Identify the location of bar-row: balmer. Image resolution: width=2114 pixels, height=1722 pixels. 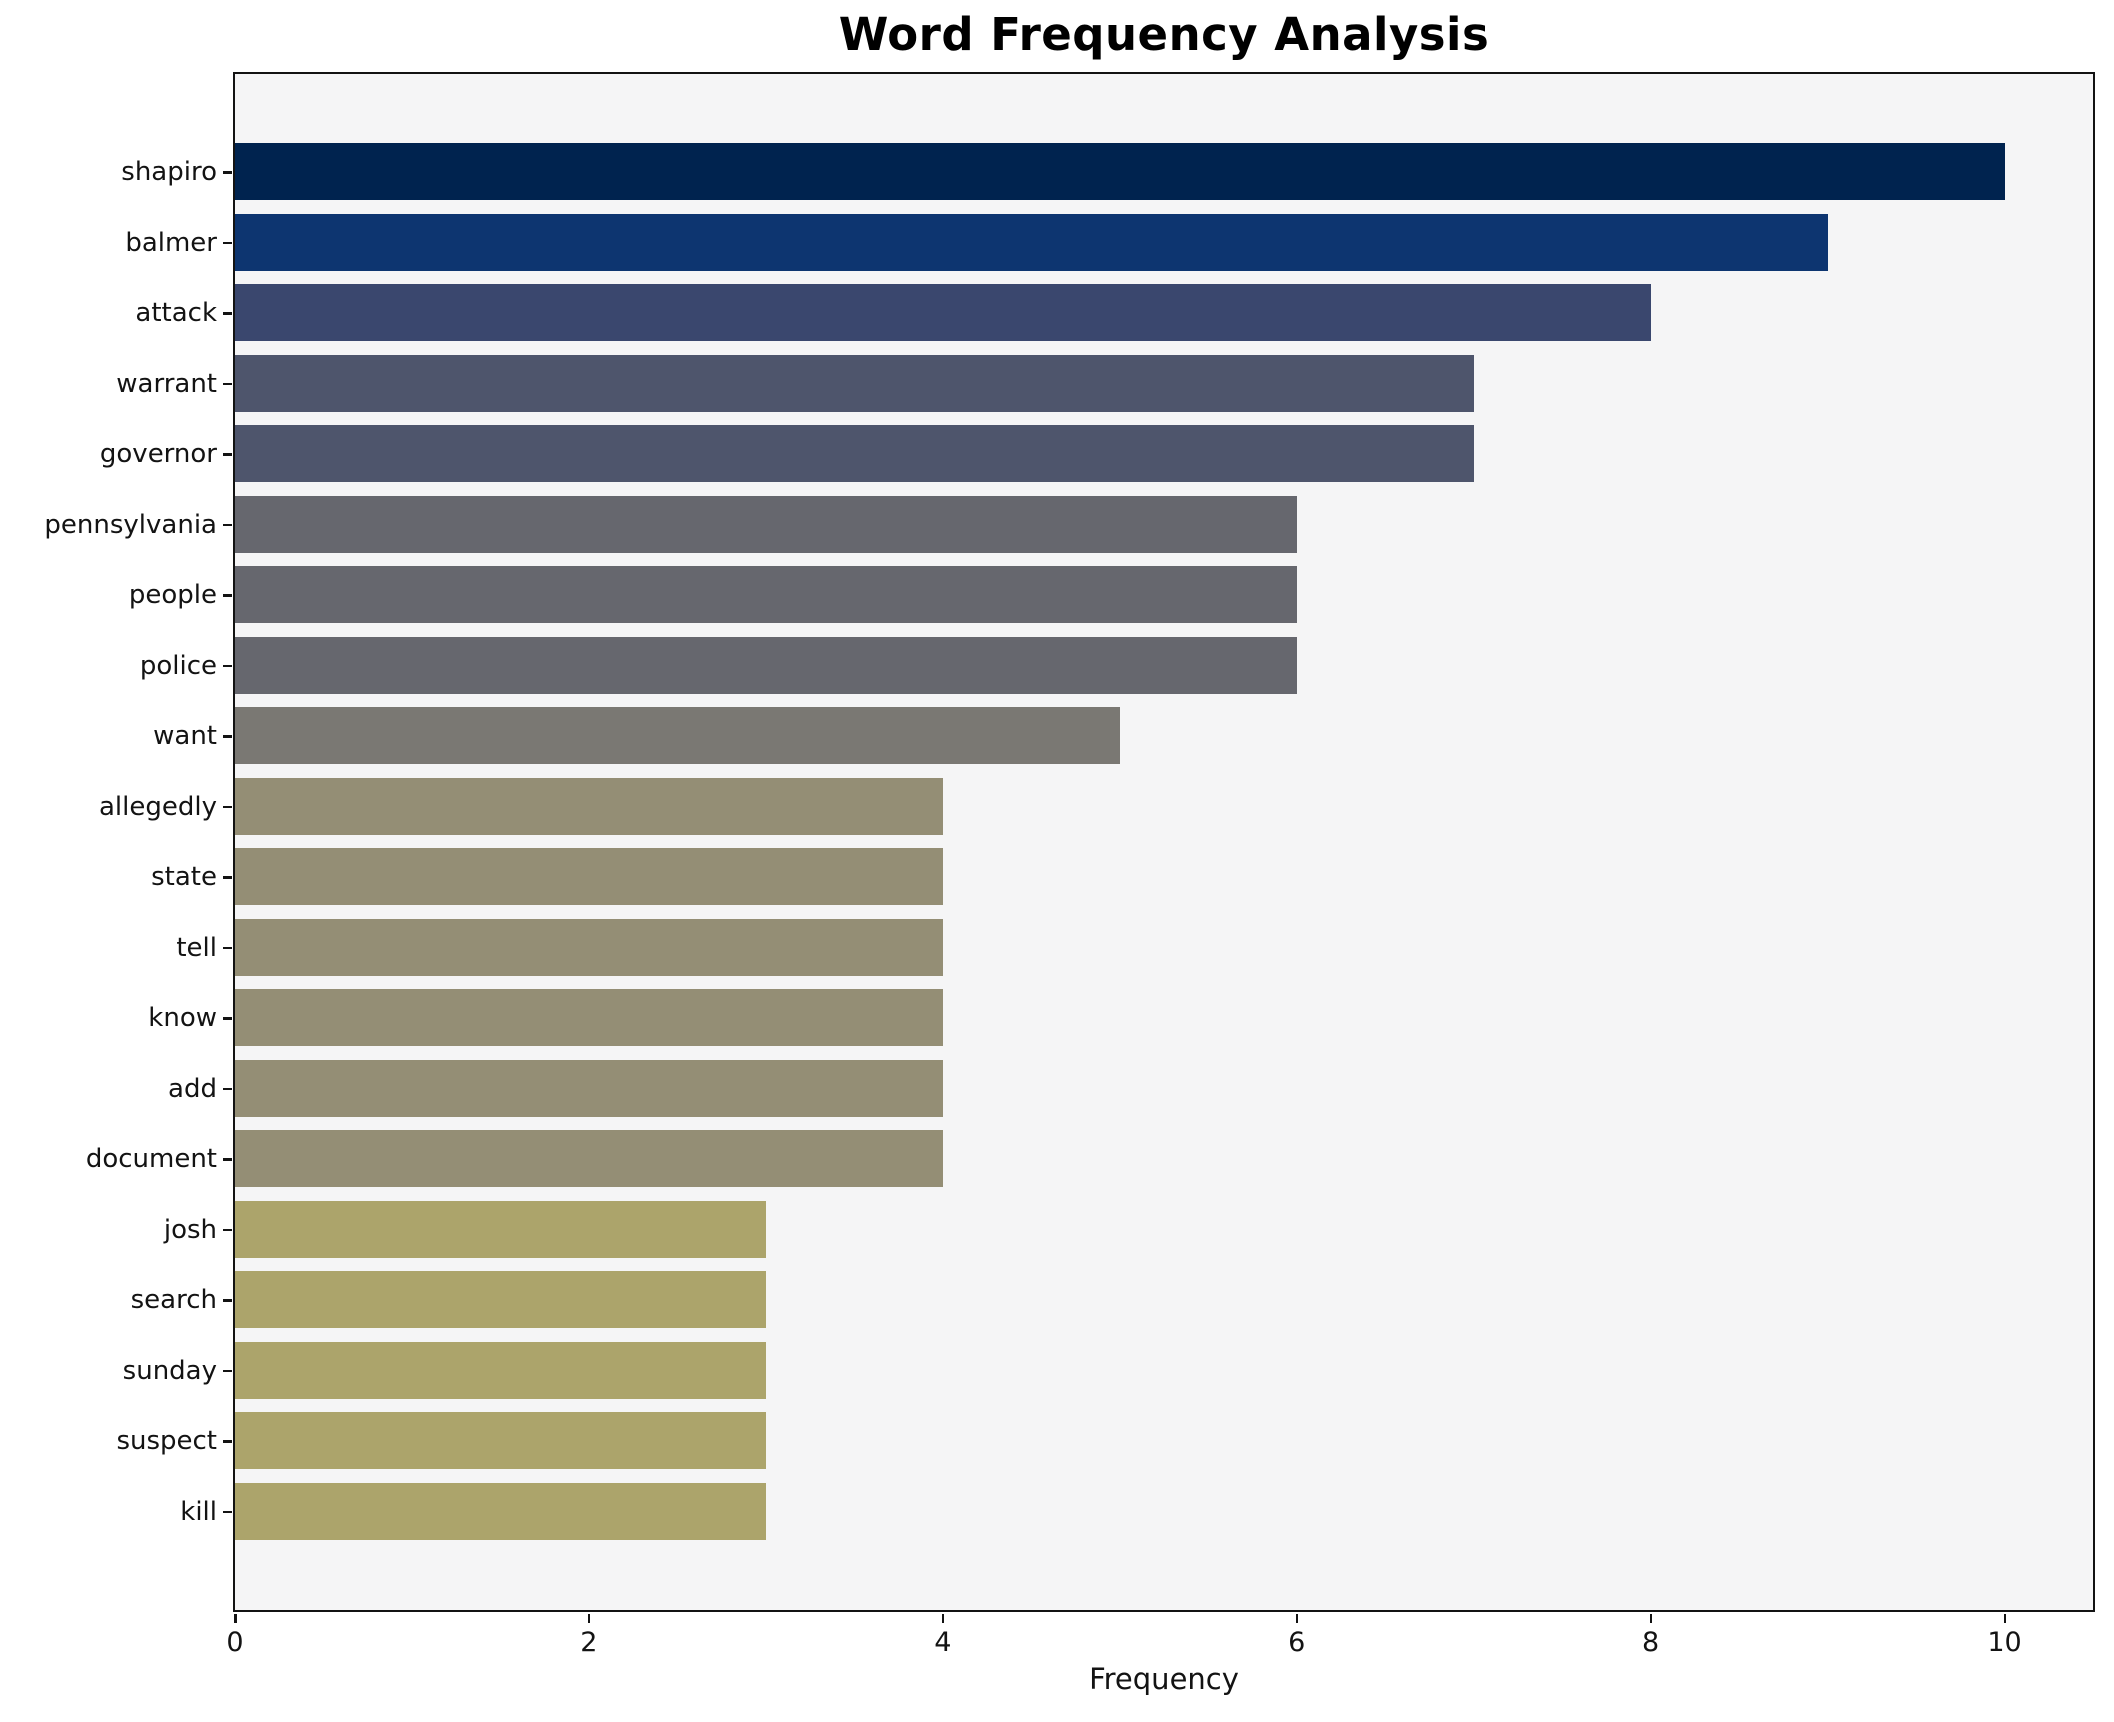
(1109, 243).